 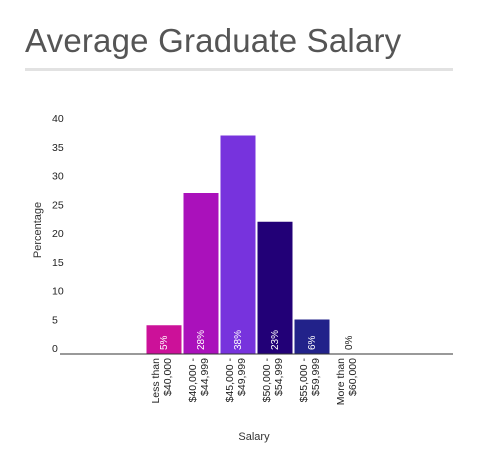 What do you see at coordinates (230, 380) in the screenshot?
I see `x-tick-label: $45,000 -` at bounding box center [230, 380].